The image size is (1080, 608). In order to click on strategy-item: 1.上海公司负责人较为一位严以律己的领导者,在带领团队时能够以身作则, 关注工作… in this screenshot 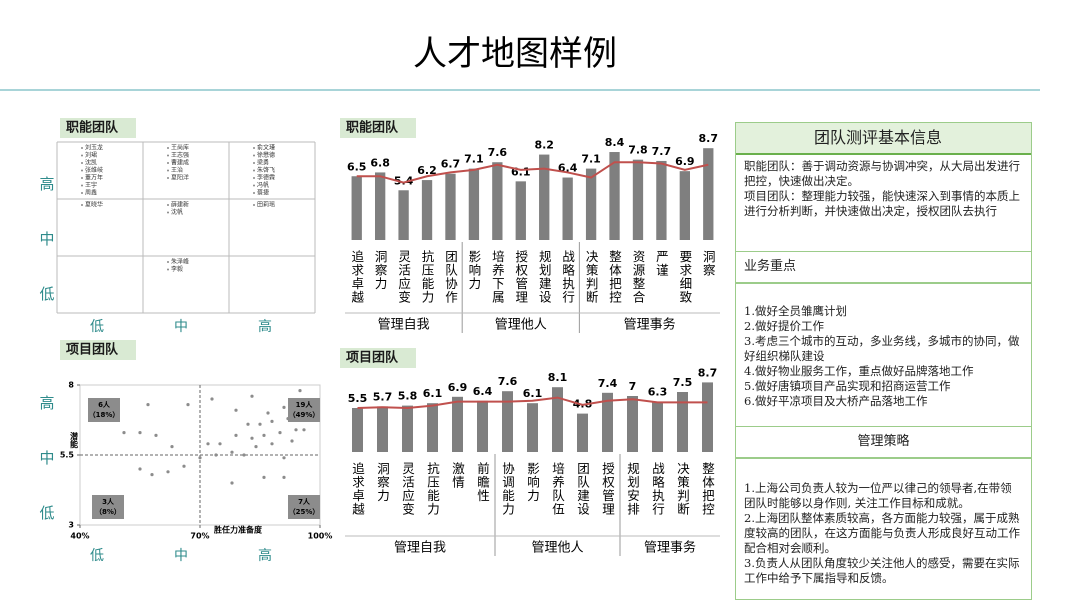, I will do `click(878, 495)`.